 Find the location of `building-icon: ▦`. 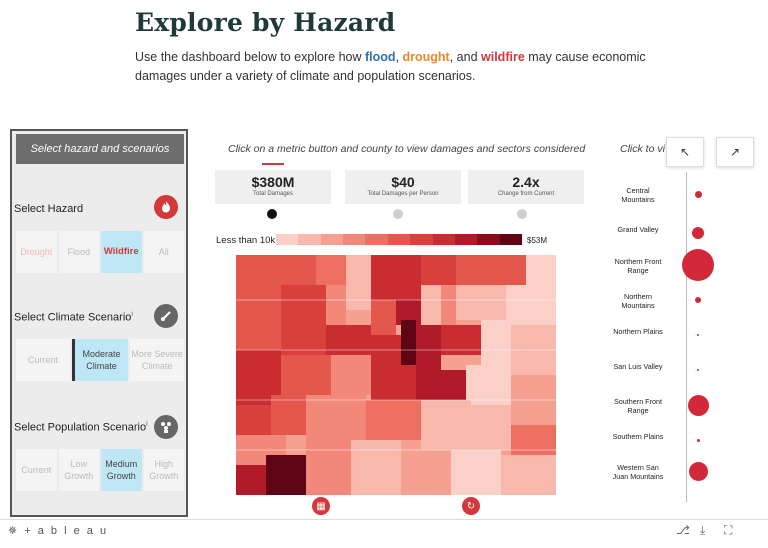

building-icon: ▦ is located at coordinates (321, 506).